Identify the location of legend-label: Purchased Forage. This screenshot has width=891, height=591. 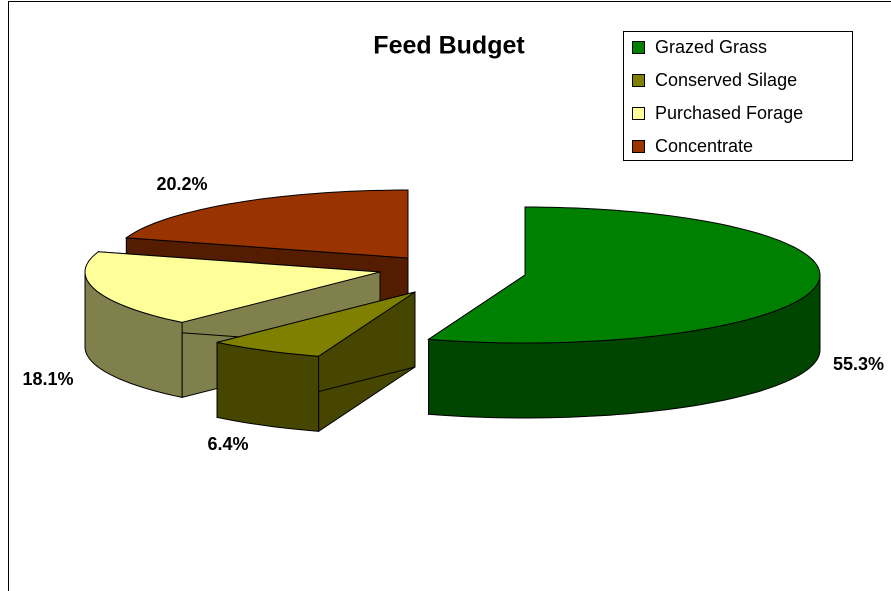
(729, 113).